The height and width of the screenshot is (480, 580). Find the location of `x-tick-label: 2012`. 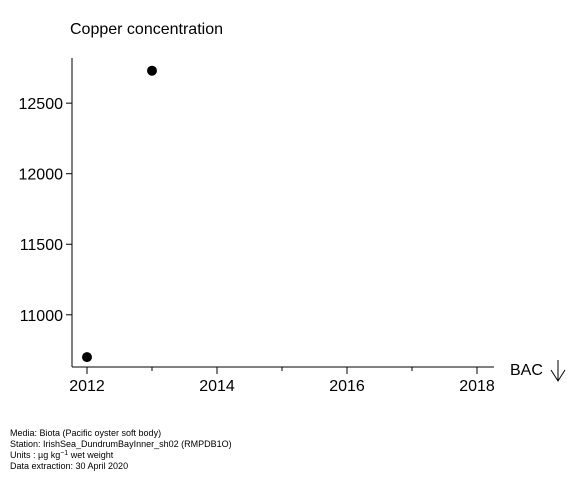

x-tick-label: 2012 is located at coordinates (87, 386).